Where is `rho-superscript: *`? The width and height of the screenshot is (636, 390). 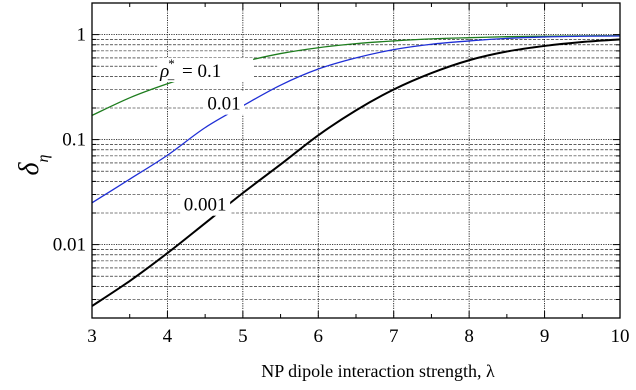
rho-superscript: * is located at coordinates (171, 63).